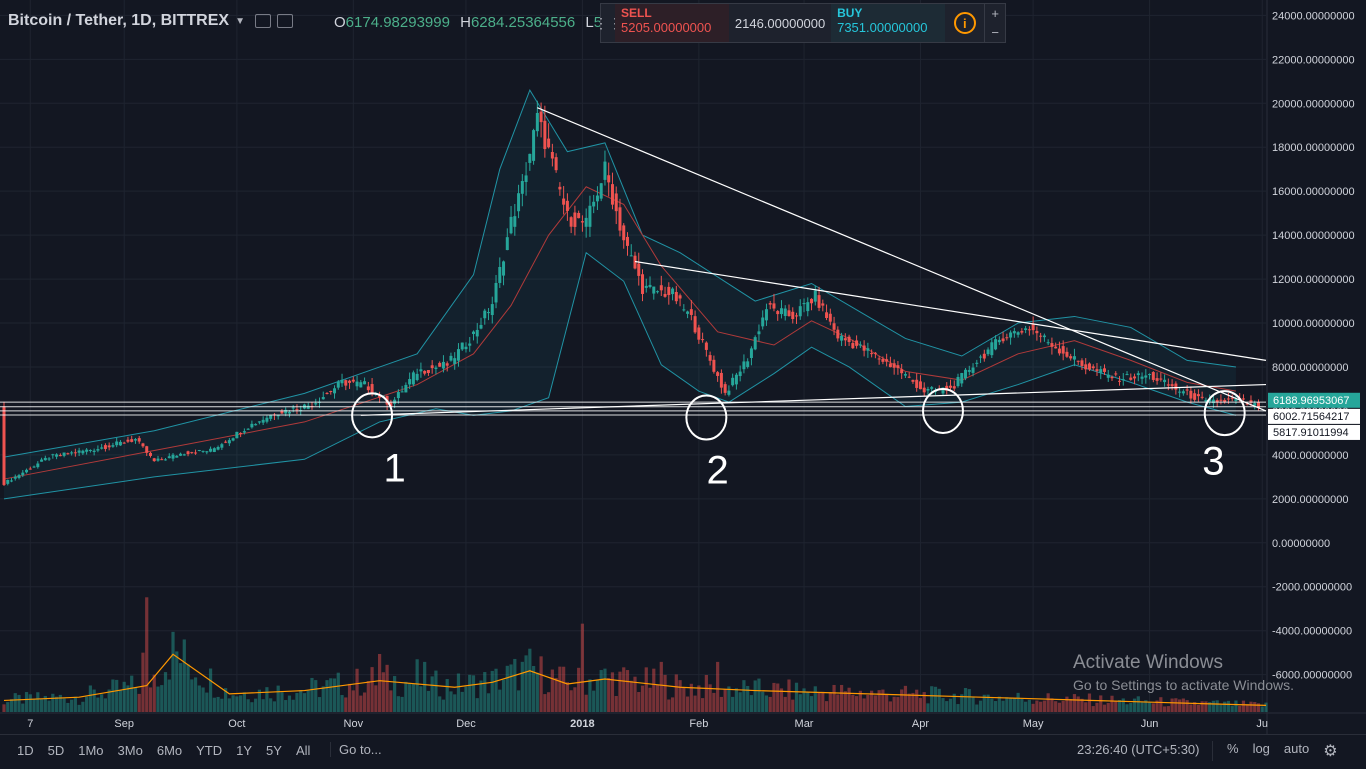 This screenshot has width=1366, height=769. What do you see at coordinates (608, 22) in the screenshot?
I see `drag-handle-icon: ⋮⋮` at bounding box center [608, 22].